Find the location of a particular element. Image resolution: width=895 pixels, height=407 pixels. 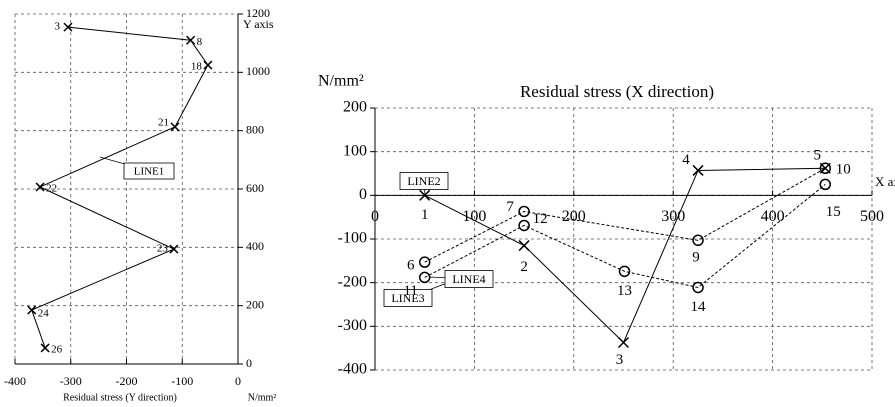

series-label: LINE2 is located at coordinates (423, 181).